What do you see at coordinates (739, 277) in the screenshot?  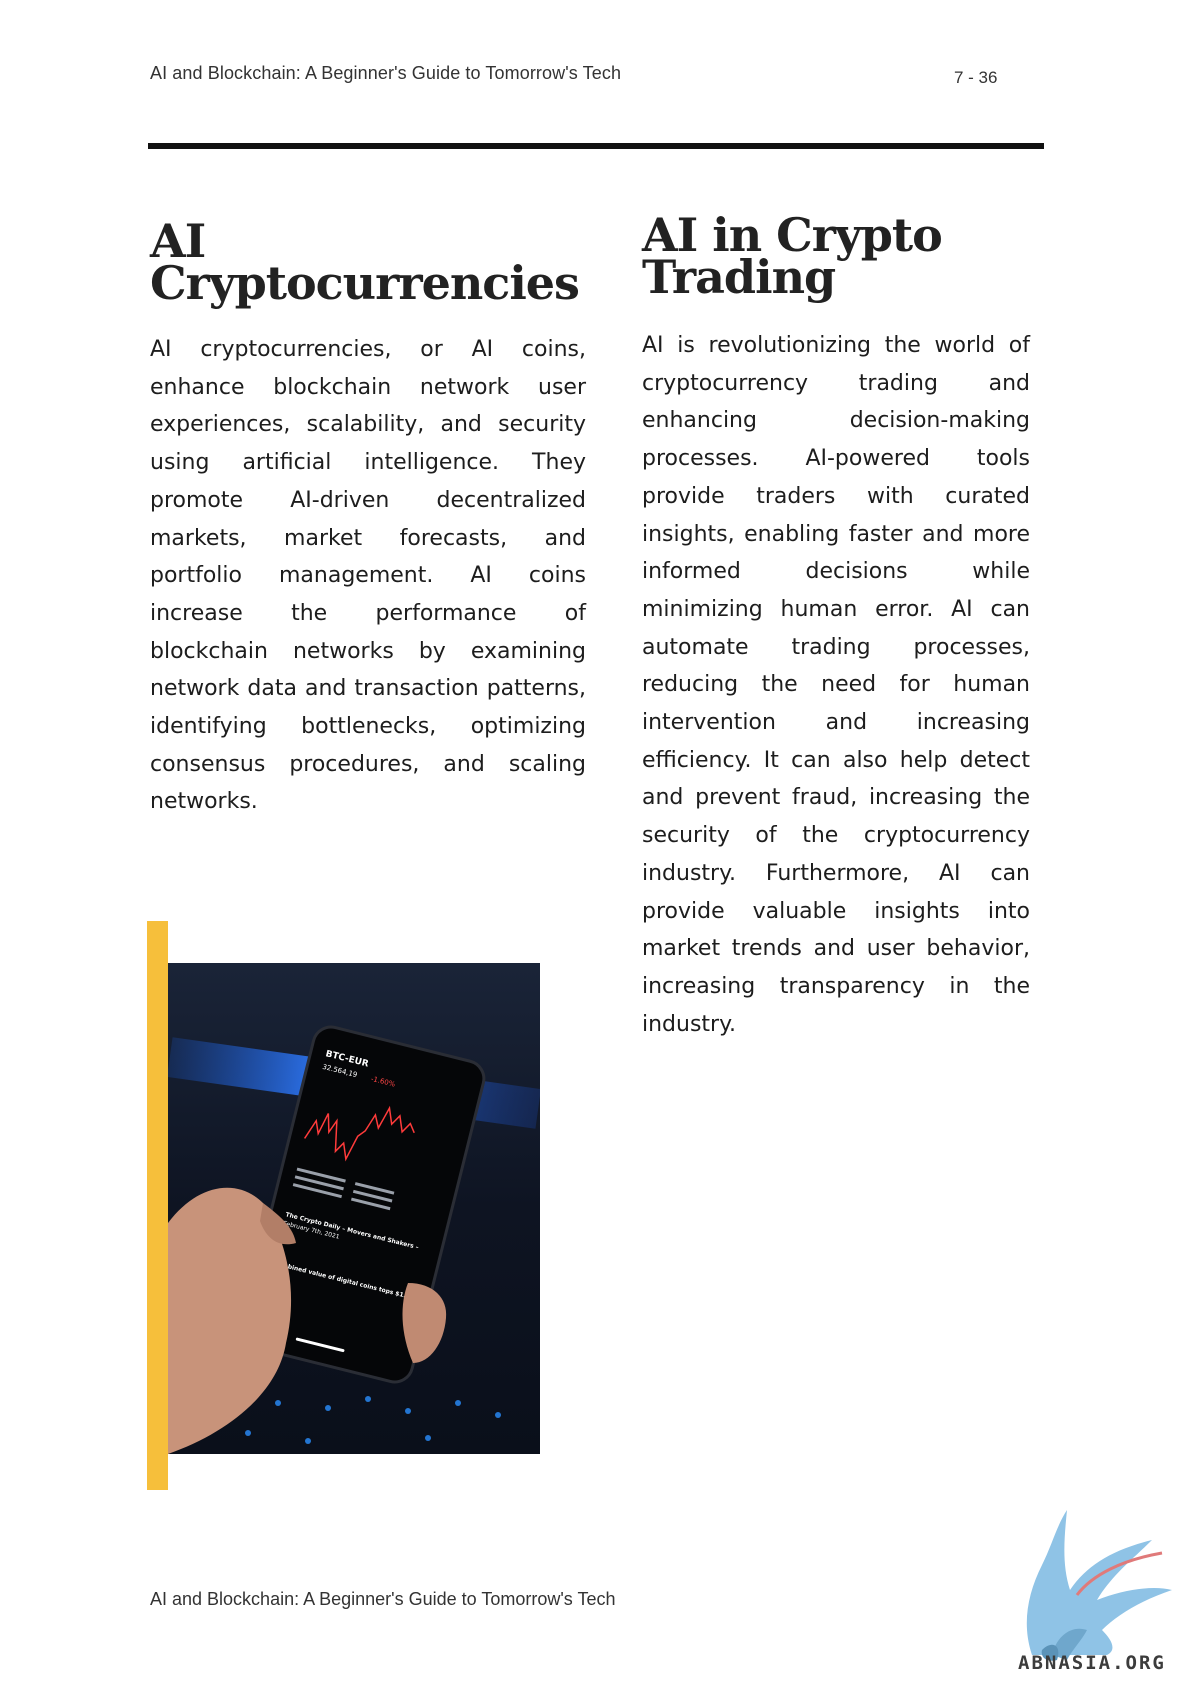 I see `heading-right-line2: Trading` at bounding box center [739, 277].